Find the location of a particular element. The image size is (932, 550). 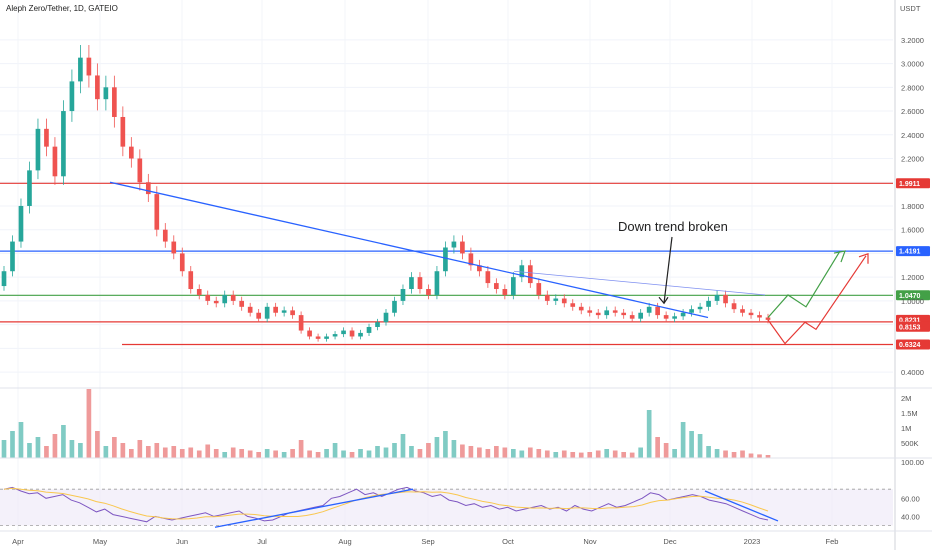

bearish-arrowhead is located at coordinates (863, 258).